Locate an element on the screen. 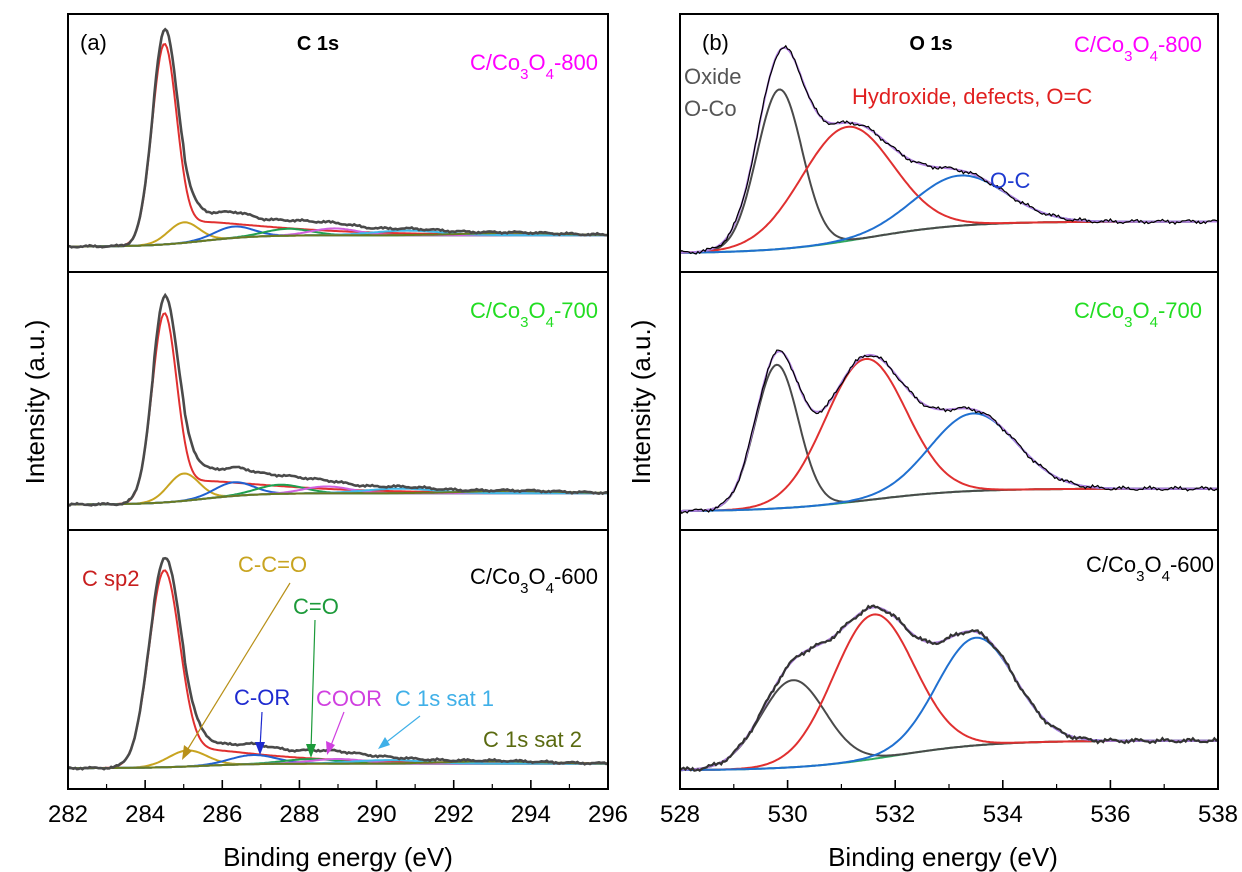 Image resolution: width=1242 pixels, height=872 pixels. o1s-tick-label-532: 532 is located at coordinates (895, 814).